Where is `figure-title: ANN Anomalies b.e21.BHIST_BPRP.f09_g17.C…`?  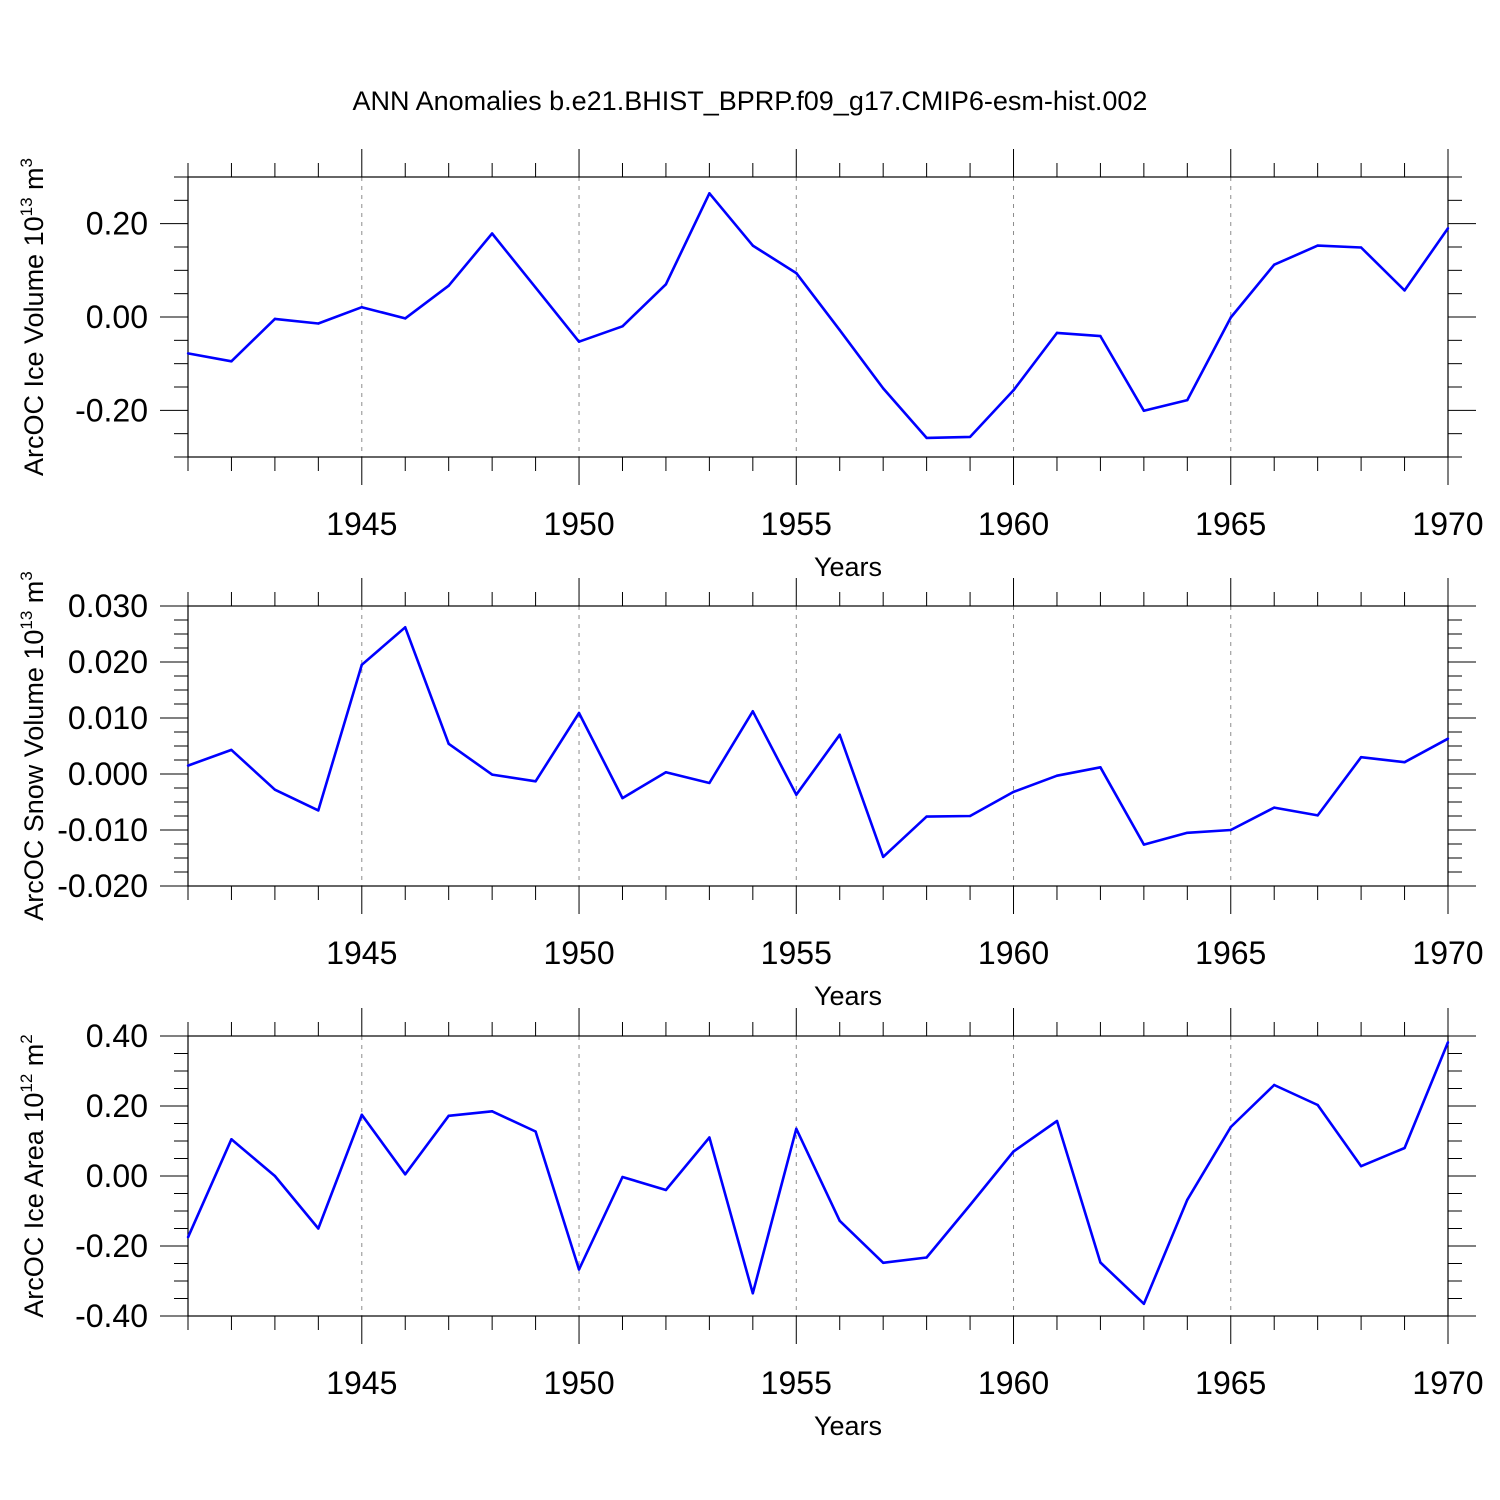
figure-title: ANN Anomalies b.e21.BHIST_BPRP.f09_g17.C… is located at coordinates (750, 101).